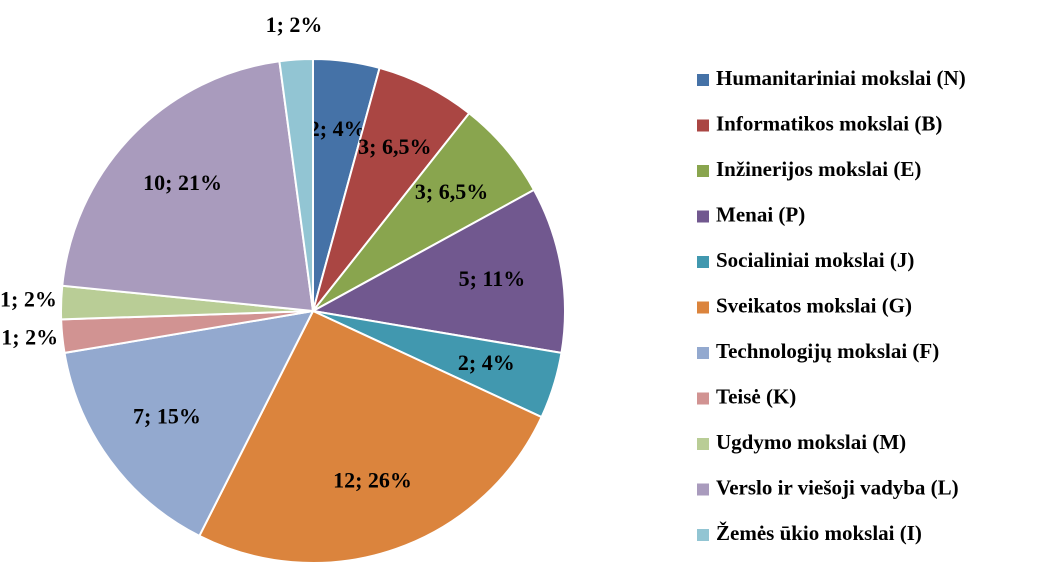  What do you see at coordinates (182, 182) in the screenshot?
I see `data-label: 10; 21%` at bounding box center [182, 182].